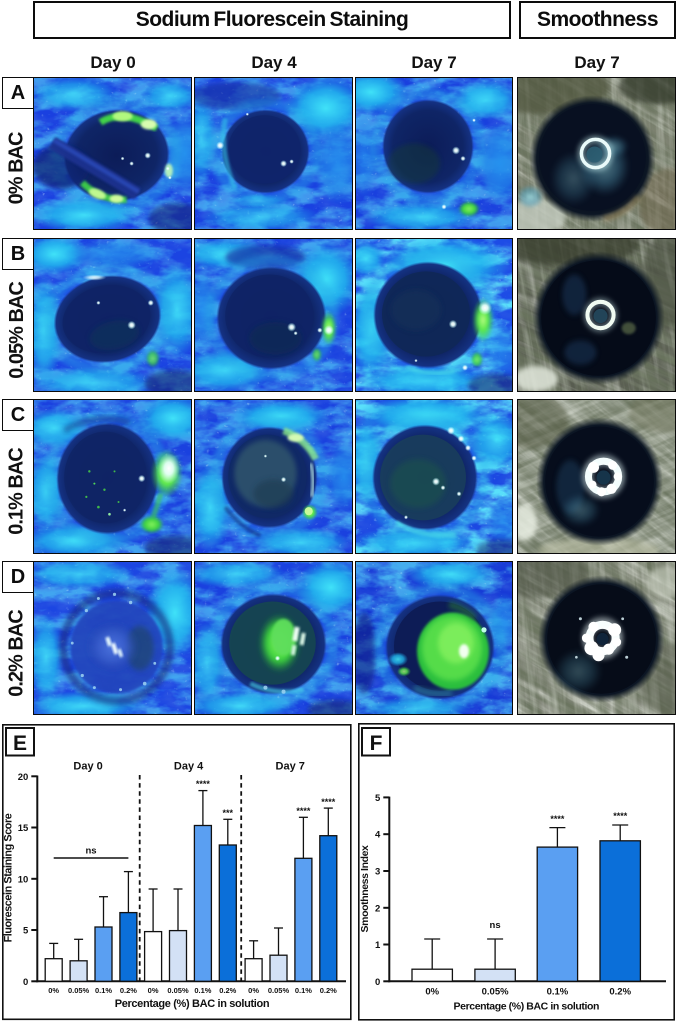  Describe the element at coordinates (20, 743) in the screenshot. I see `svg-text: E` at that location.